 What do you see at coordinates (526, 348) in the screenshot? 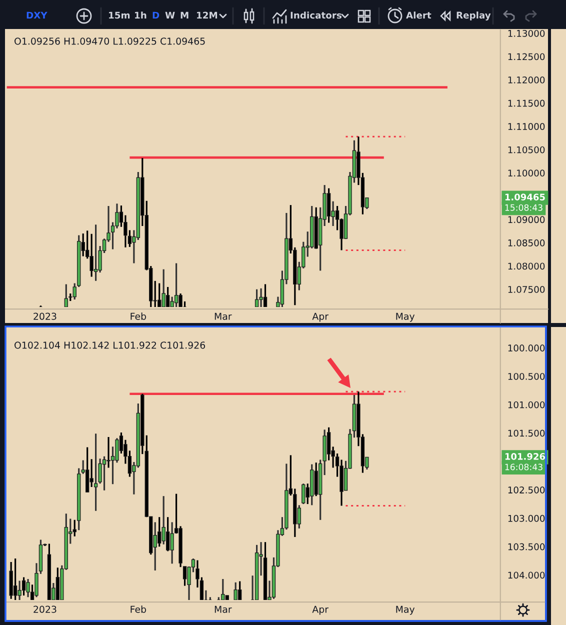
I see `y-tick-label: 100.000` at bounding box center [526, 348].